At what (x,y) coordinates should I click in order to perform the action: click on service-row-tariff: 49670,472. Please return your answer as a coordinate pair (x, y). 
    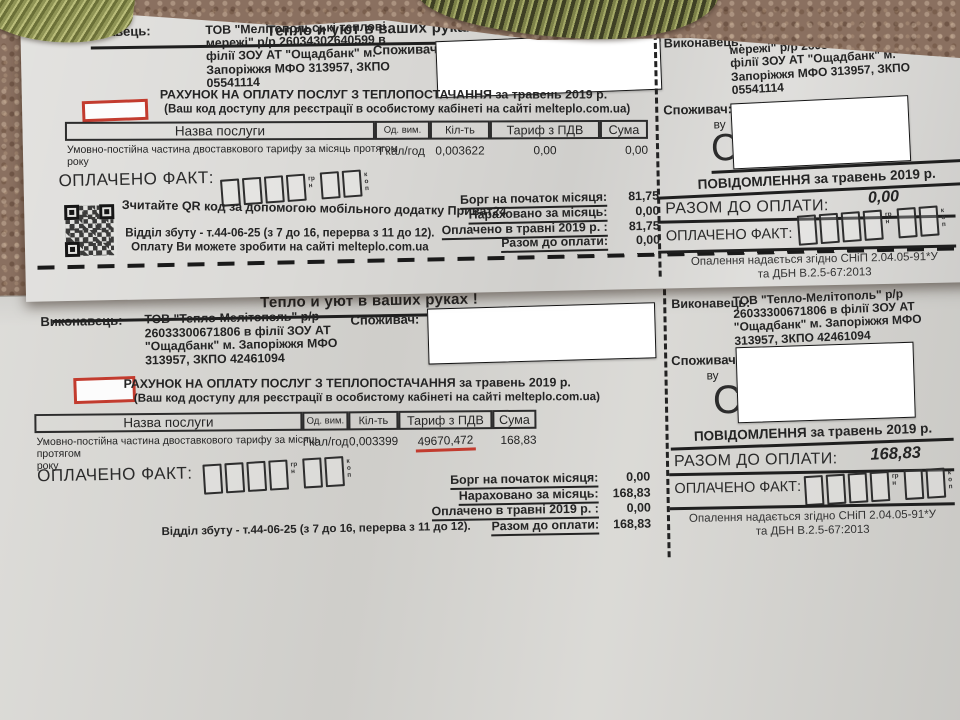
    Looking at the image, I should click on (446, 442).